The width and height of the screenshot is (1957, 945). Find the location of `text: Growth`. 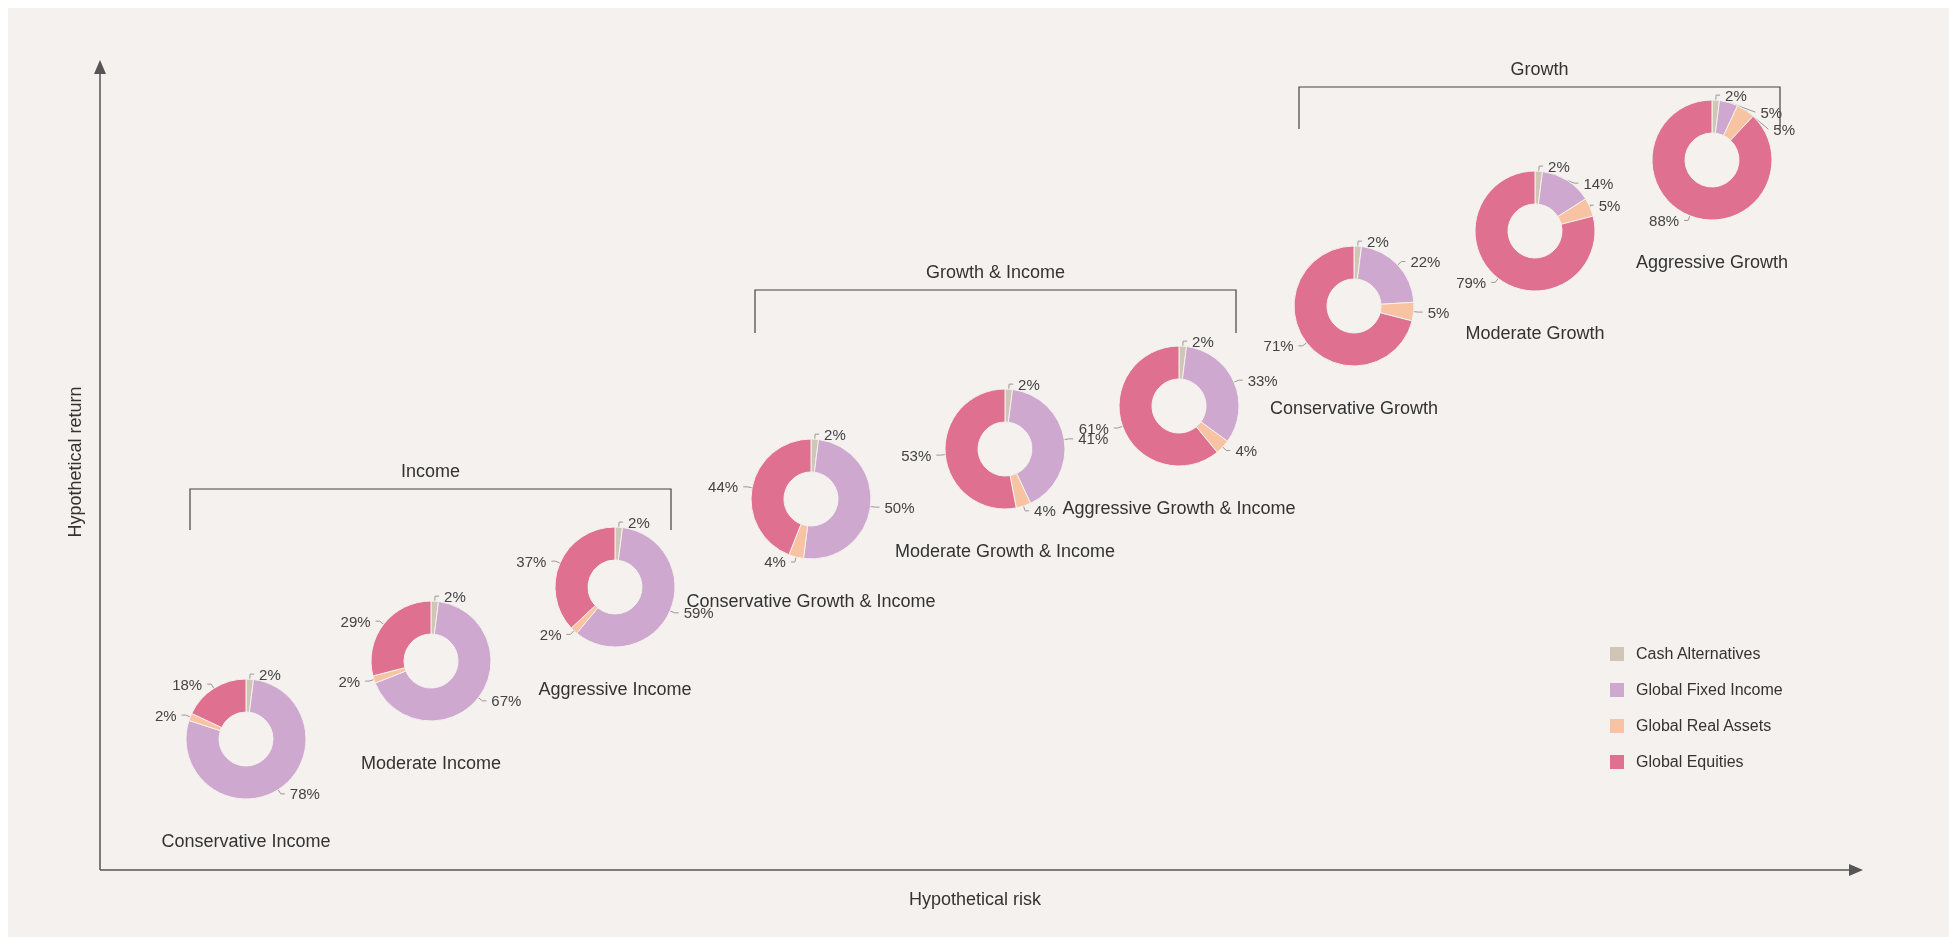

text: Growth is located at coordinates (1539, 69).